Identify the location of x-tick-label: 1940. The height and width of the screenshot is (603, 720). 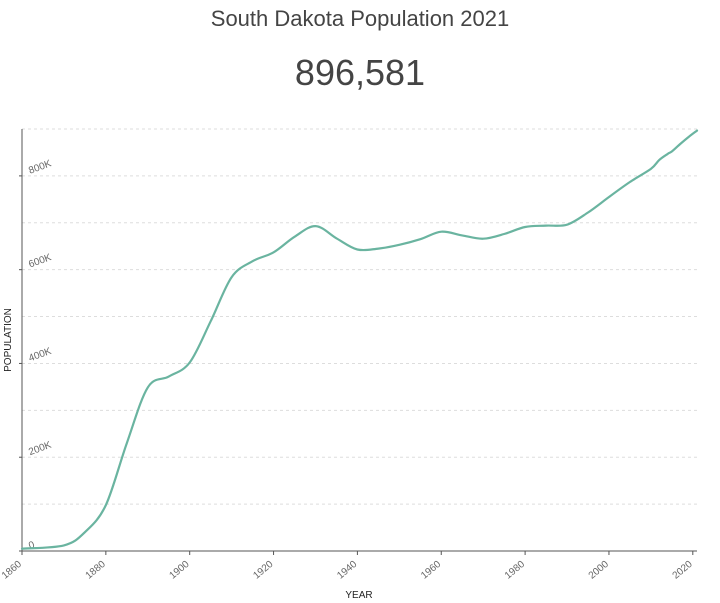
(347, 570).